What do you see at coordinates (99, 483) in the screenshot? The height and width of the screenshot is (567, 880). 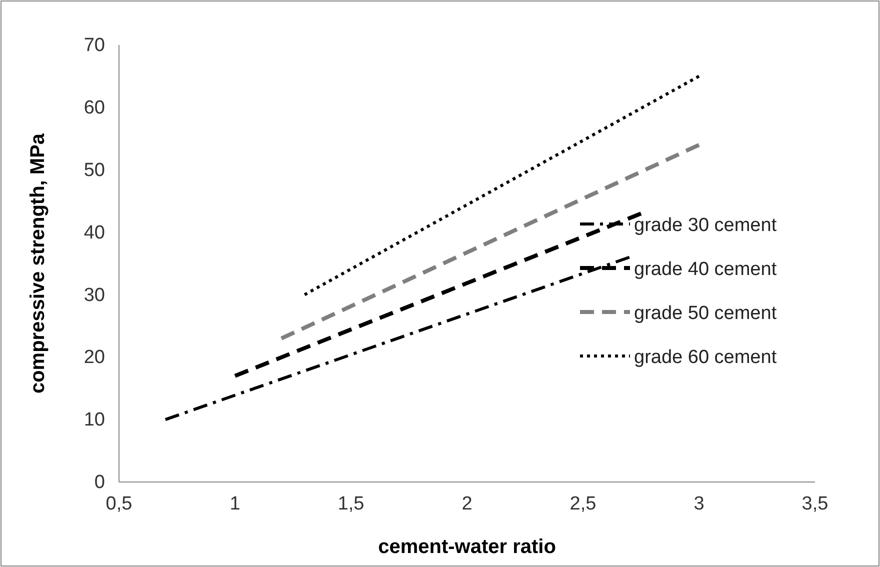 I see `y-tick-label: 0` at bounding box center [99, 483].